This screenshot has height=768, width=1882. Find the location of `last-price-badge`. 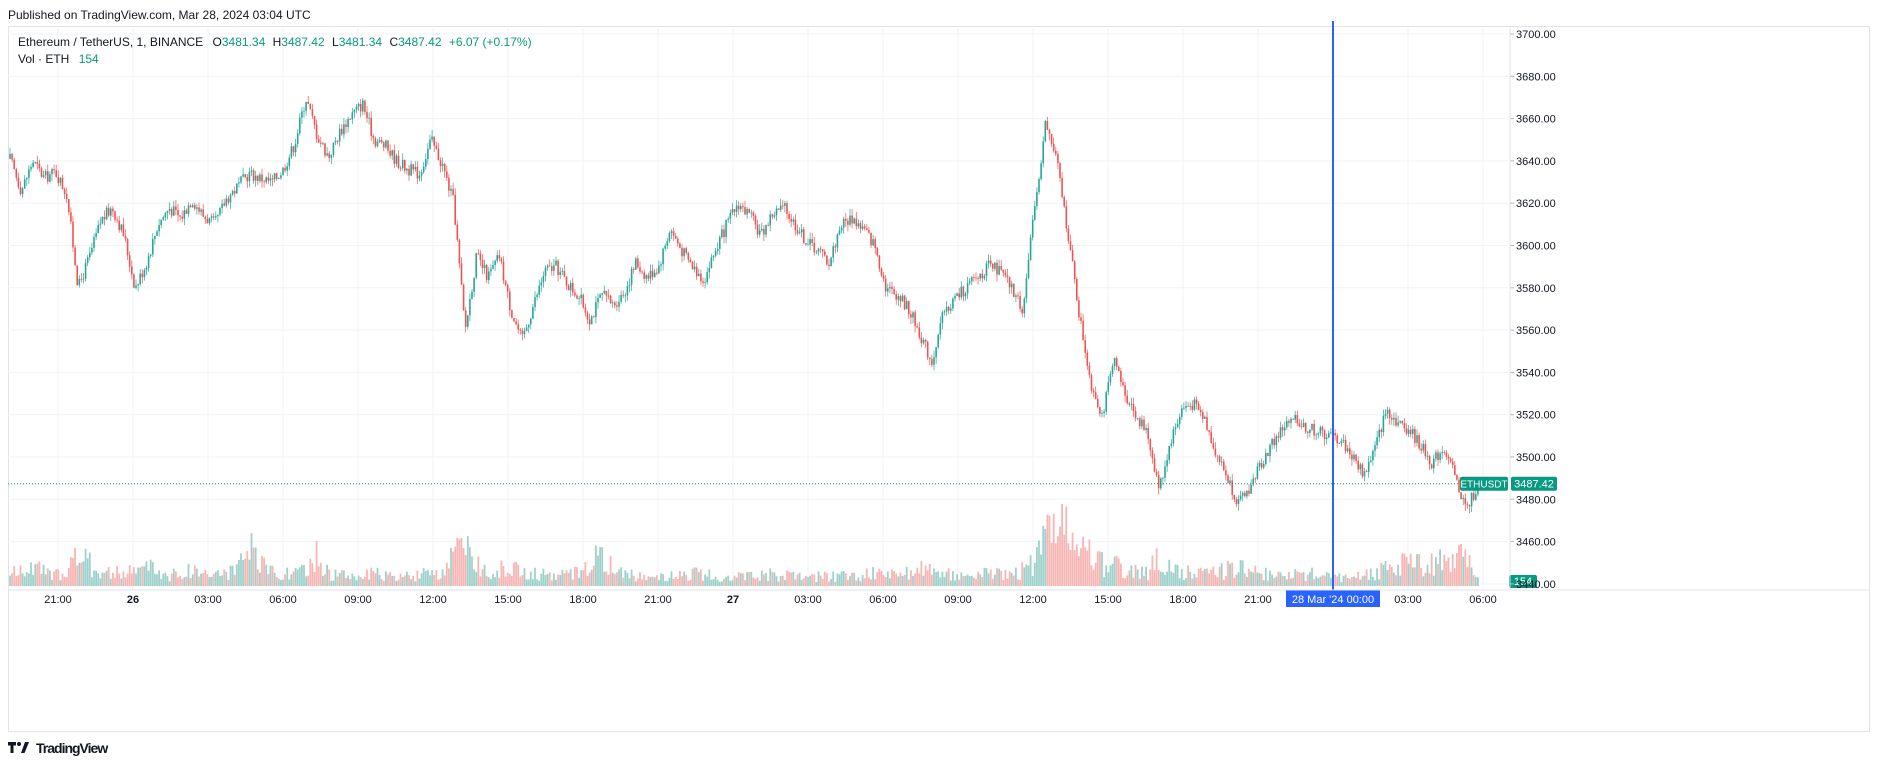

last-price-badge is located at coordinates (1534, 483).